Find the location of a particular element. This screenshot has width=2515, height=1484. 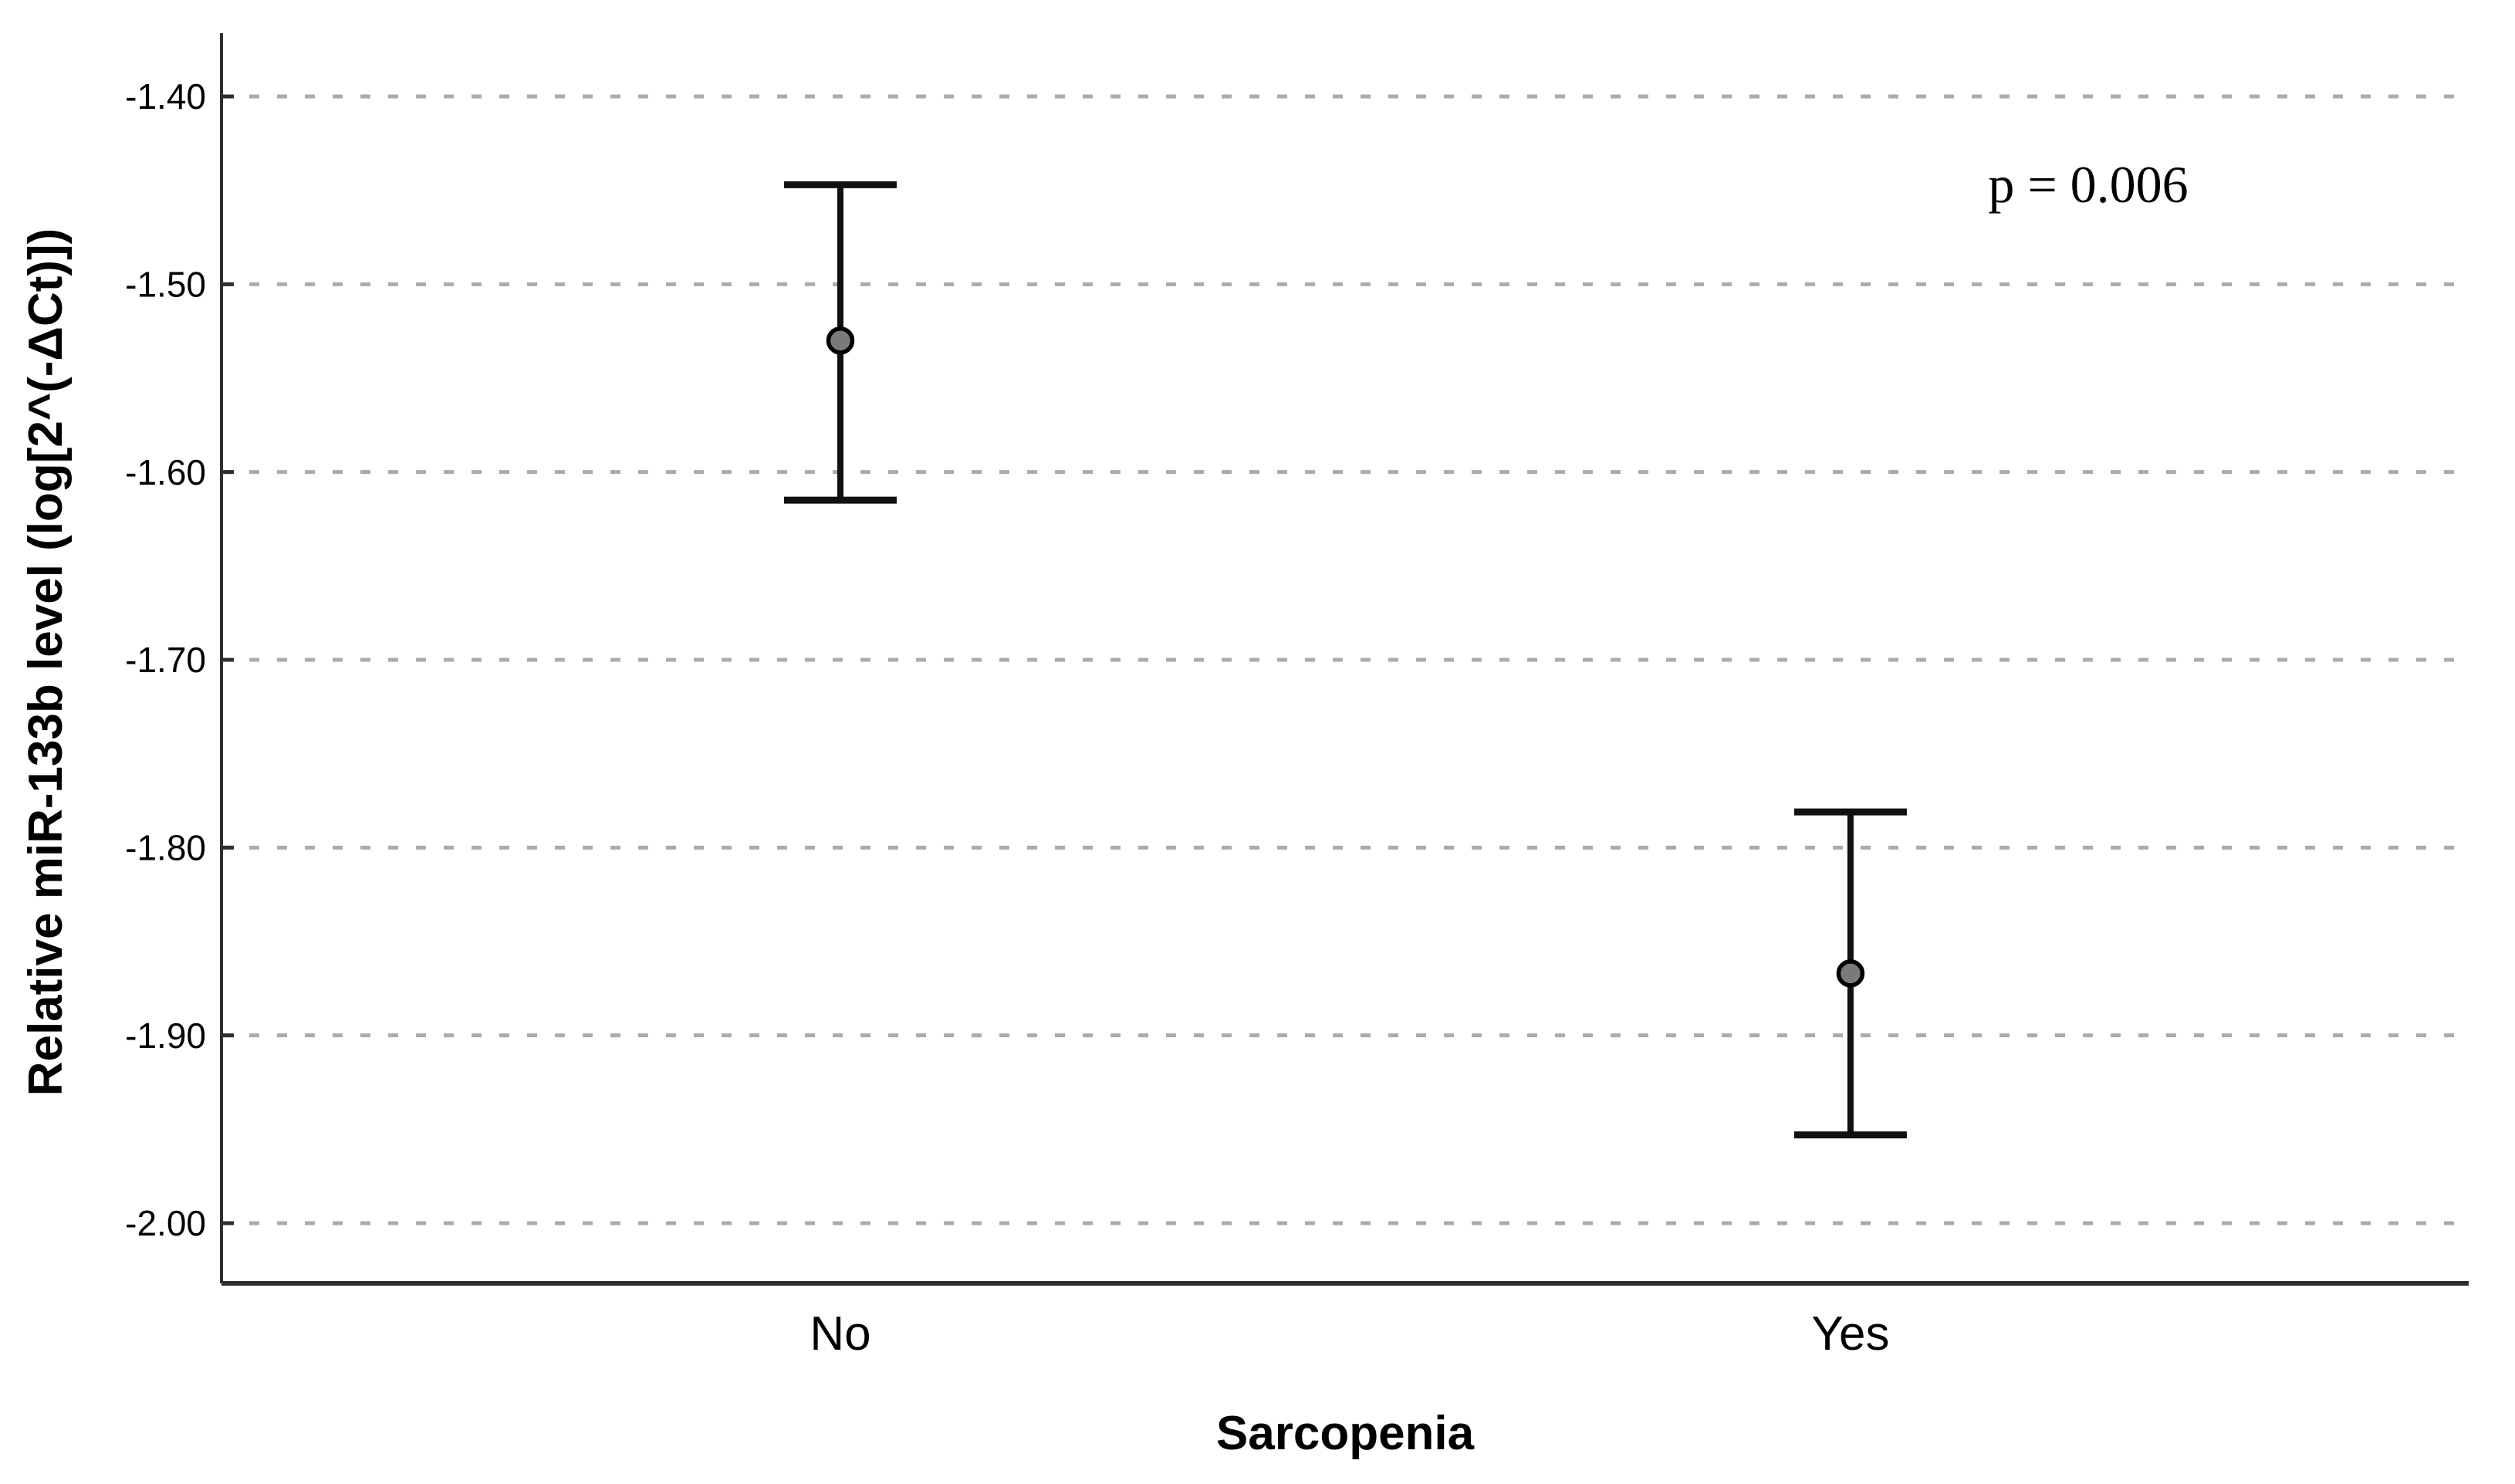

y-tick-label: -1.40 is located at coordinates (166, 96).